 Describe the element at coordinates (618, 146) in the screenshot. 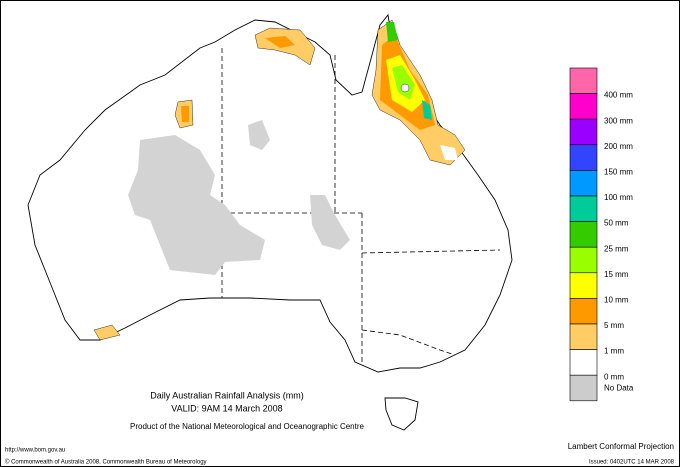

I see `legend-label: 200 mm` at that location.